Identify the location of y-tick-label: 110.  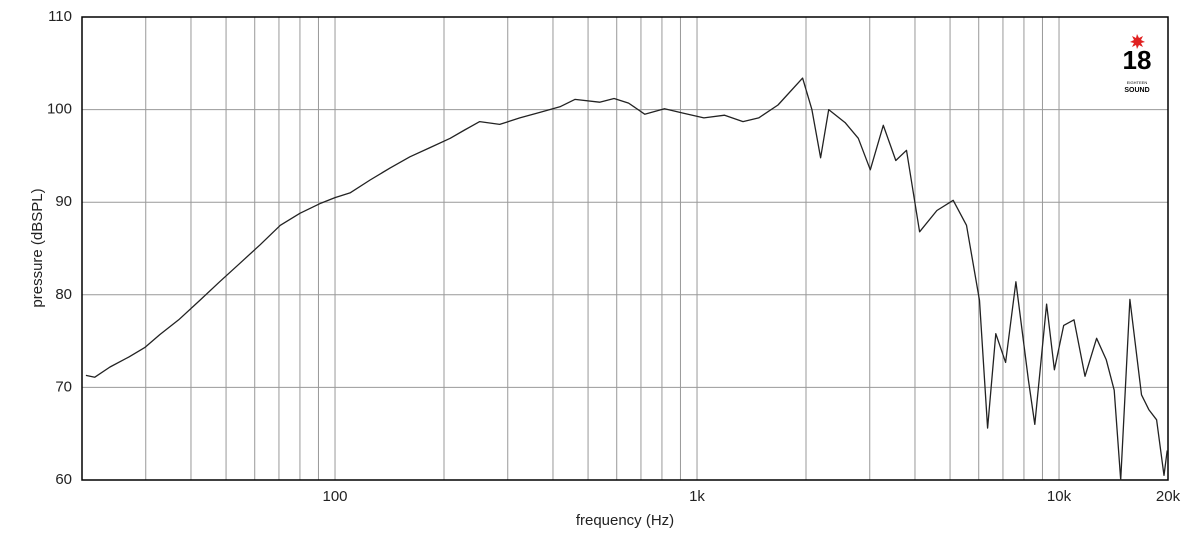
(60, 16).